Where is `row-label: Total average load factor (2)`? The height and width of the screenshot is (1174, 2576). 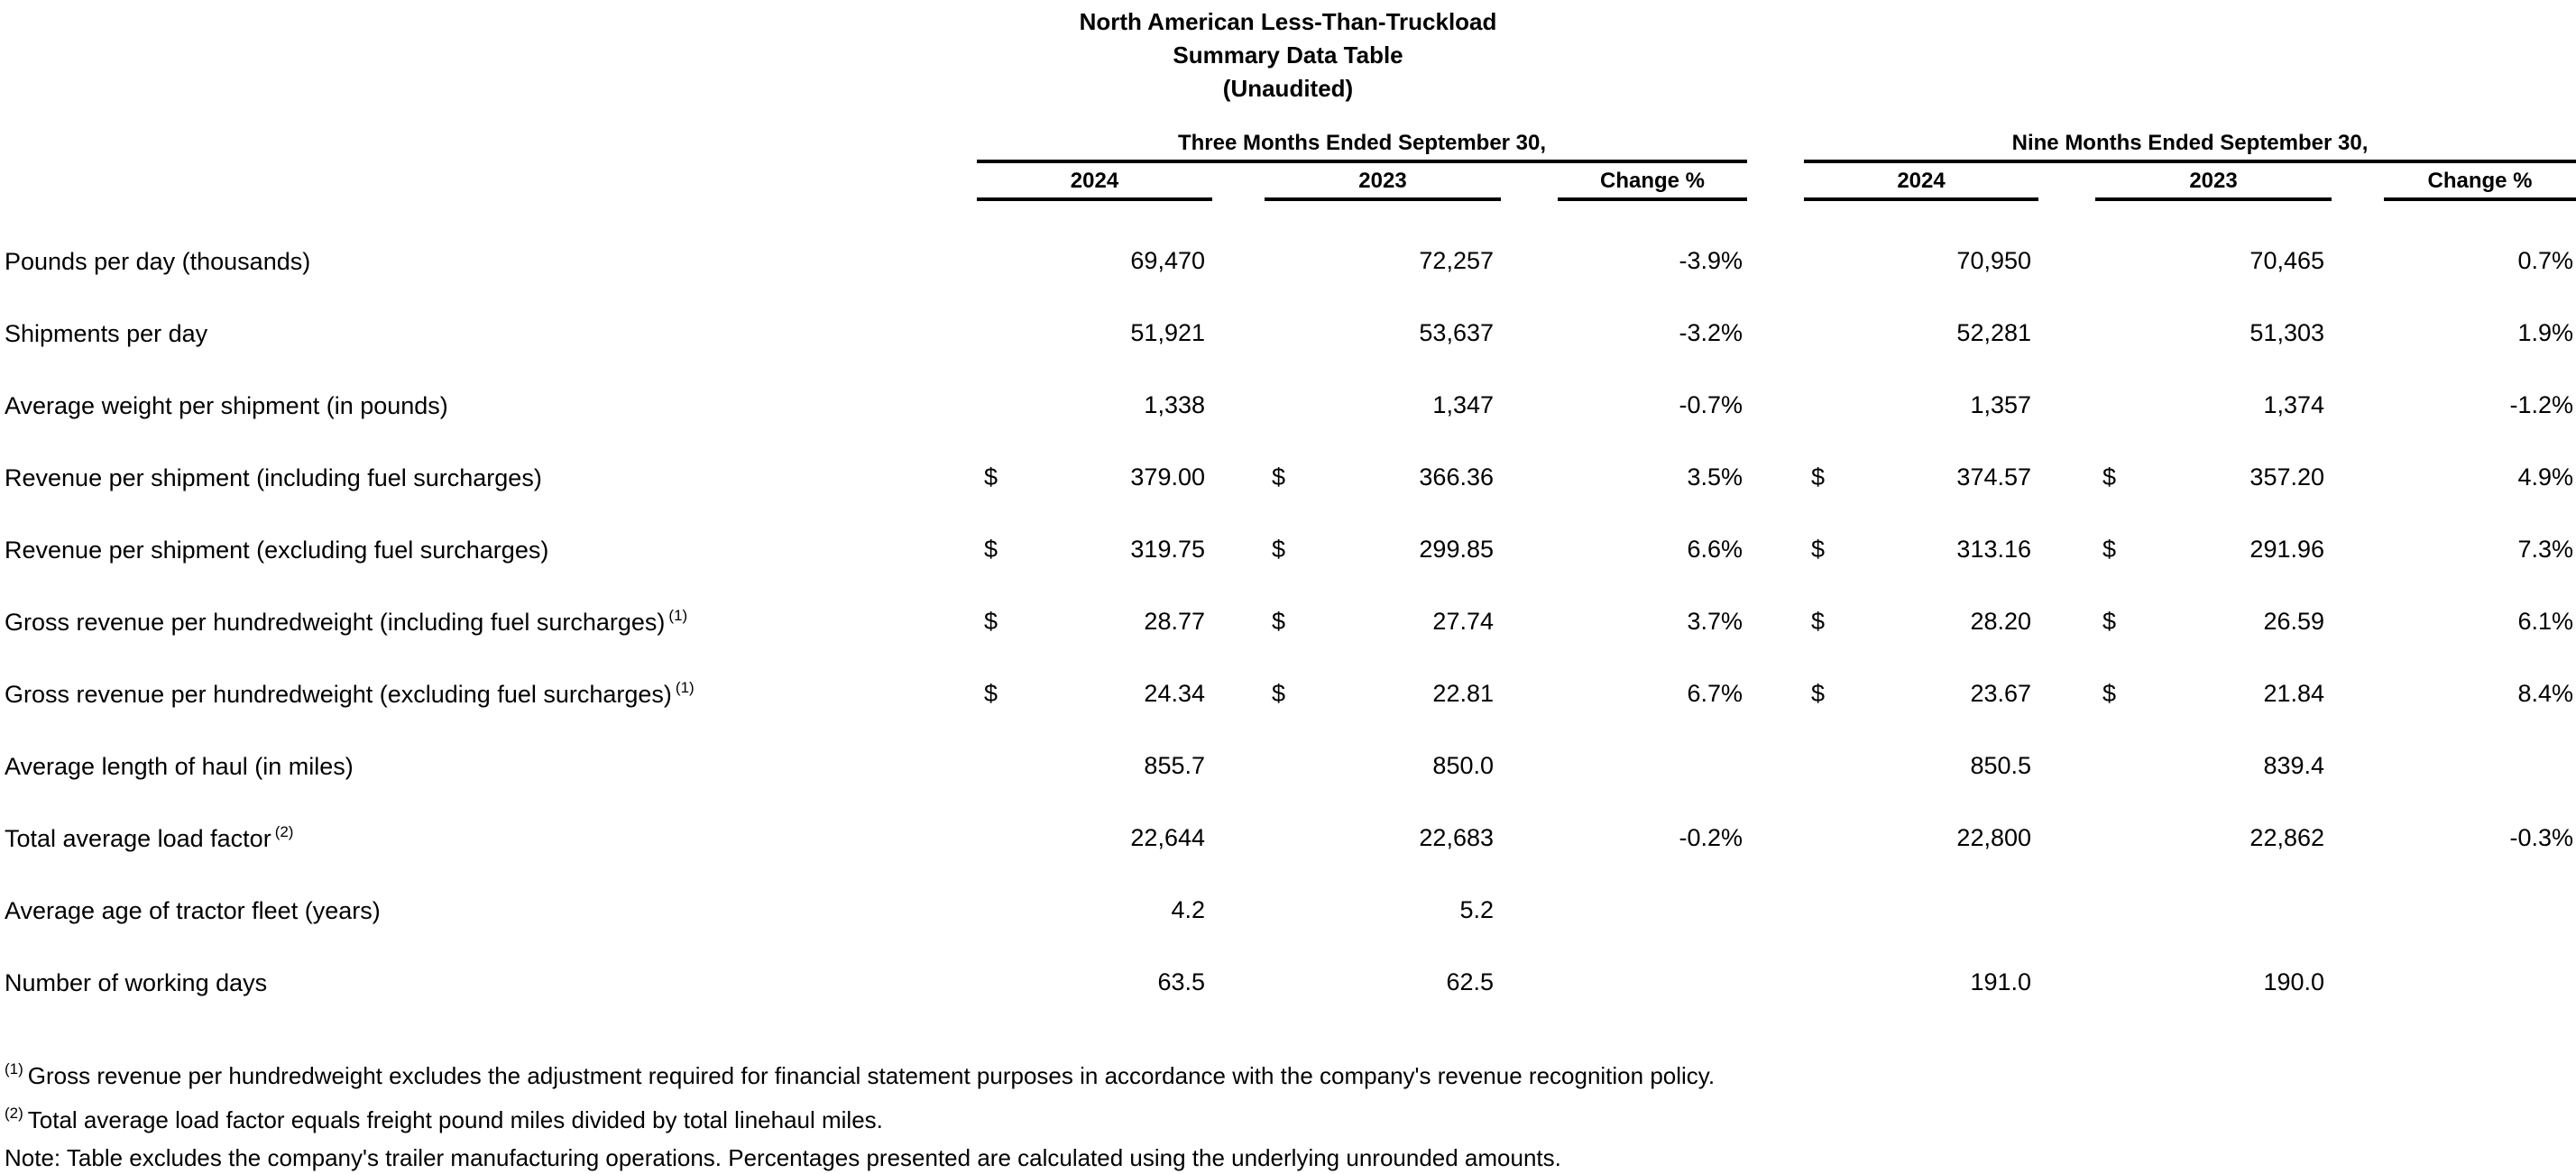 row-label: Total average load factor (2) is located at coordinates (149, 837).